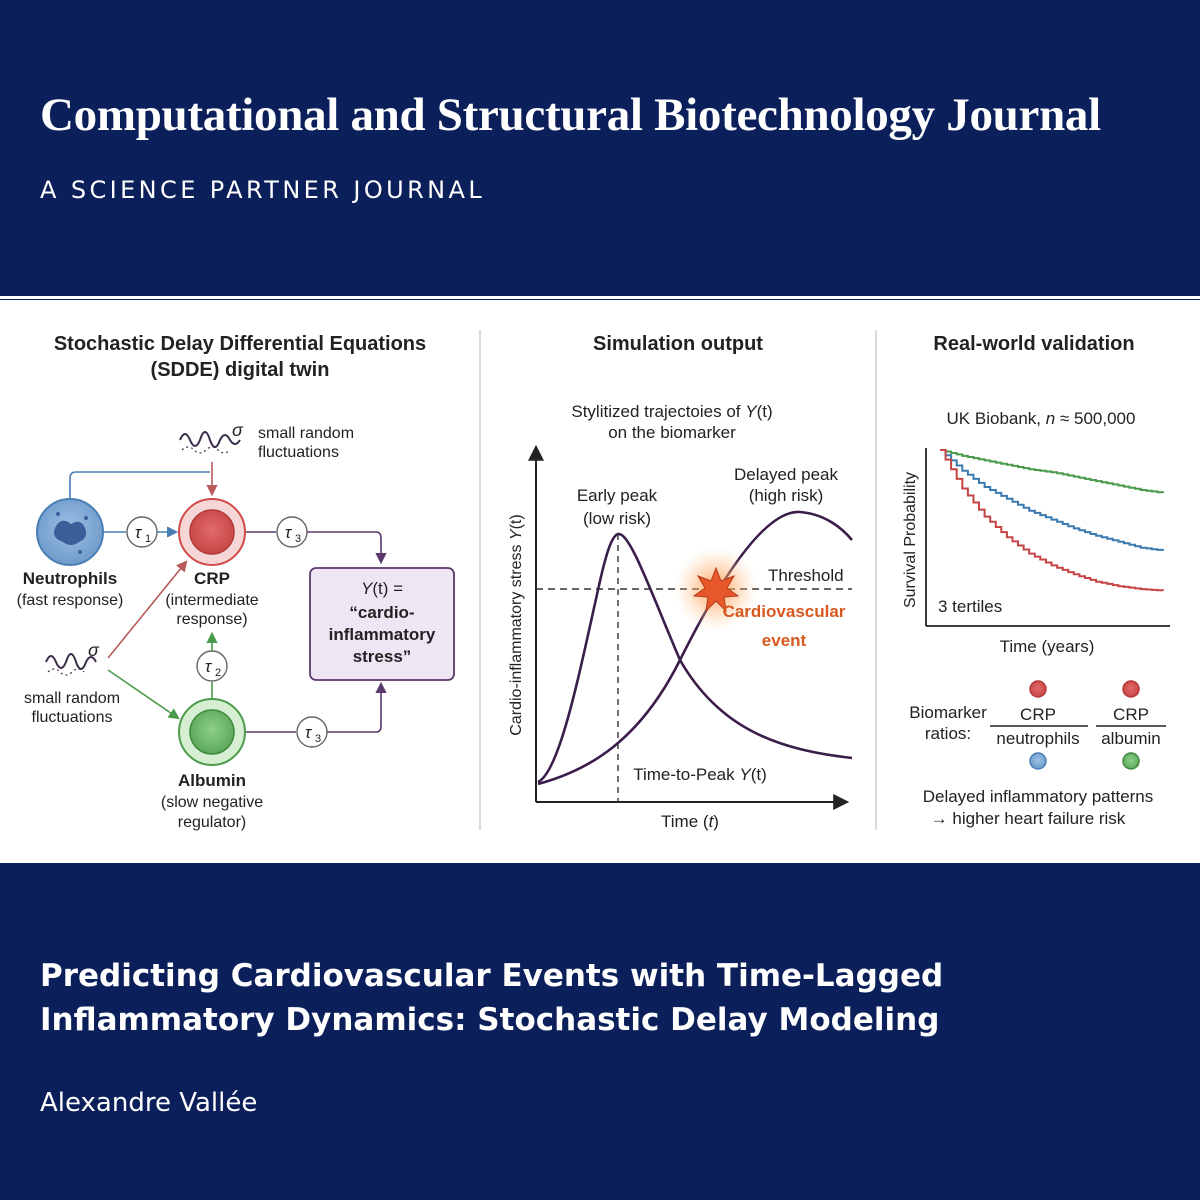 The width and height of the screenshot is (1200, 1200). What do you see at coordinates (1047, 646) in the screenshot?
I see `km-xlabel: Time (years)` at bounding box center [1047, 646].